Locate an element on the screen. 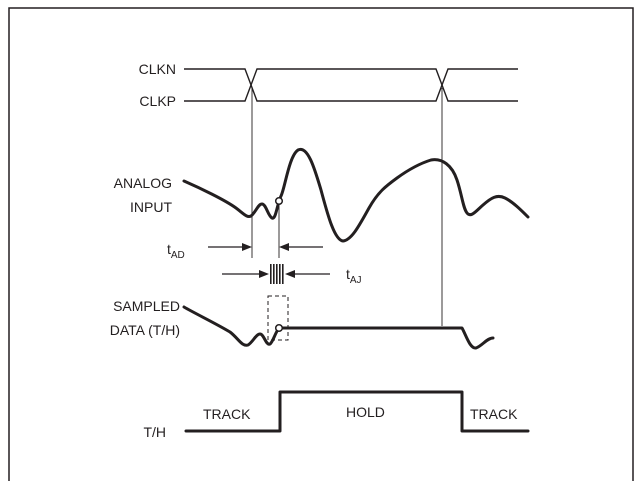  clkn-waveform is located at coordinates (351, 85).